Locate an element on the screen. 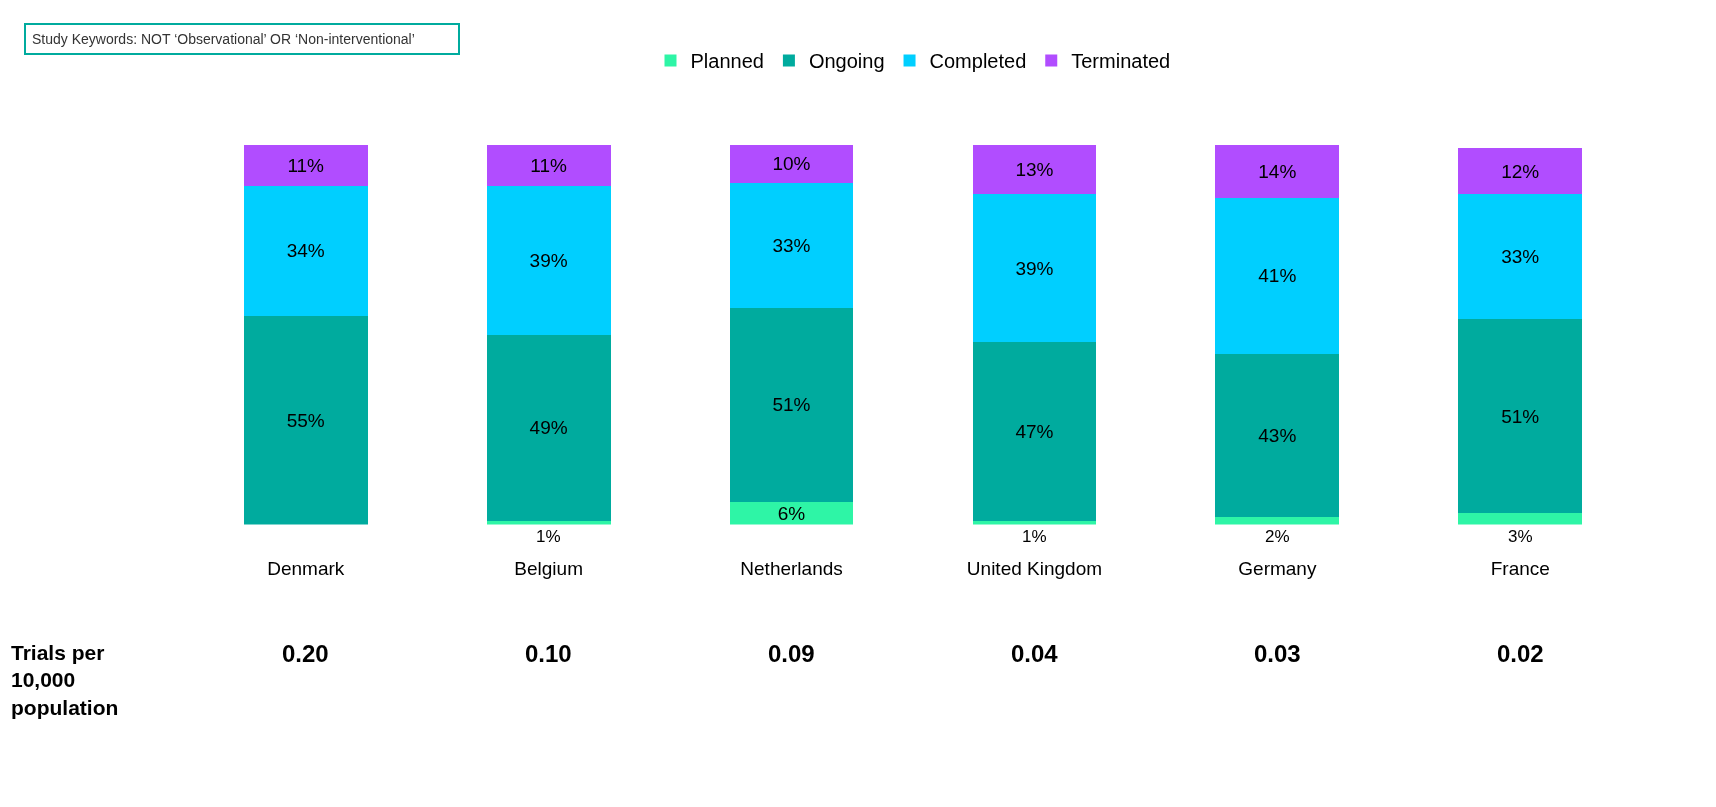  legend-label: Completed is located at coordinates (978, 61).